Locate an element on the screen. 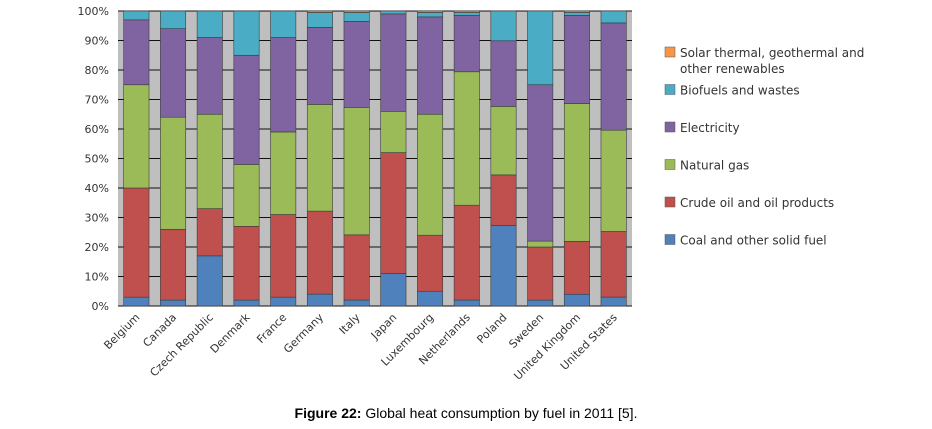 The image size is (932, 429). y-tick-label: 60% is located at coordinates (97, 129).